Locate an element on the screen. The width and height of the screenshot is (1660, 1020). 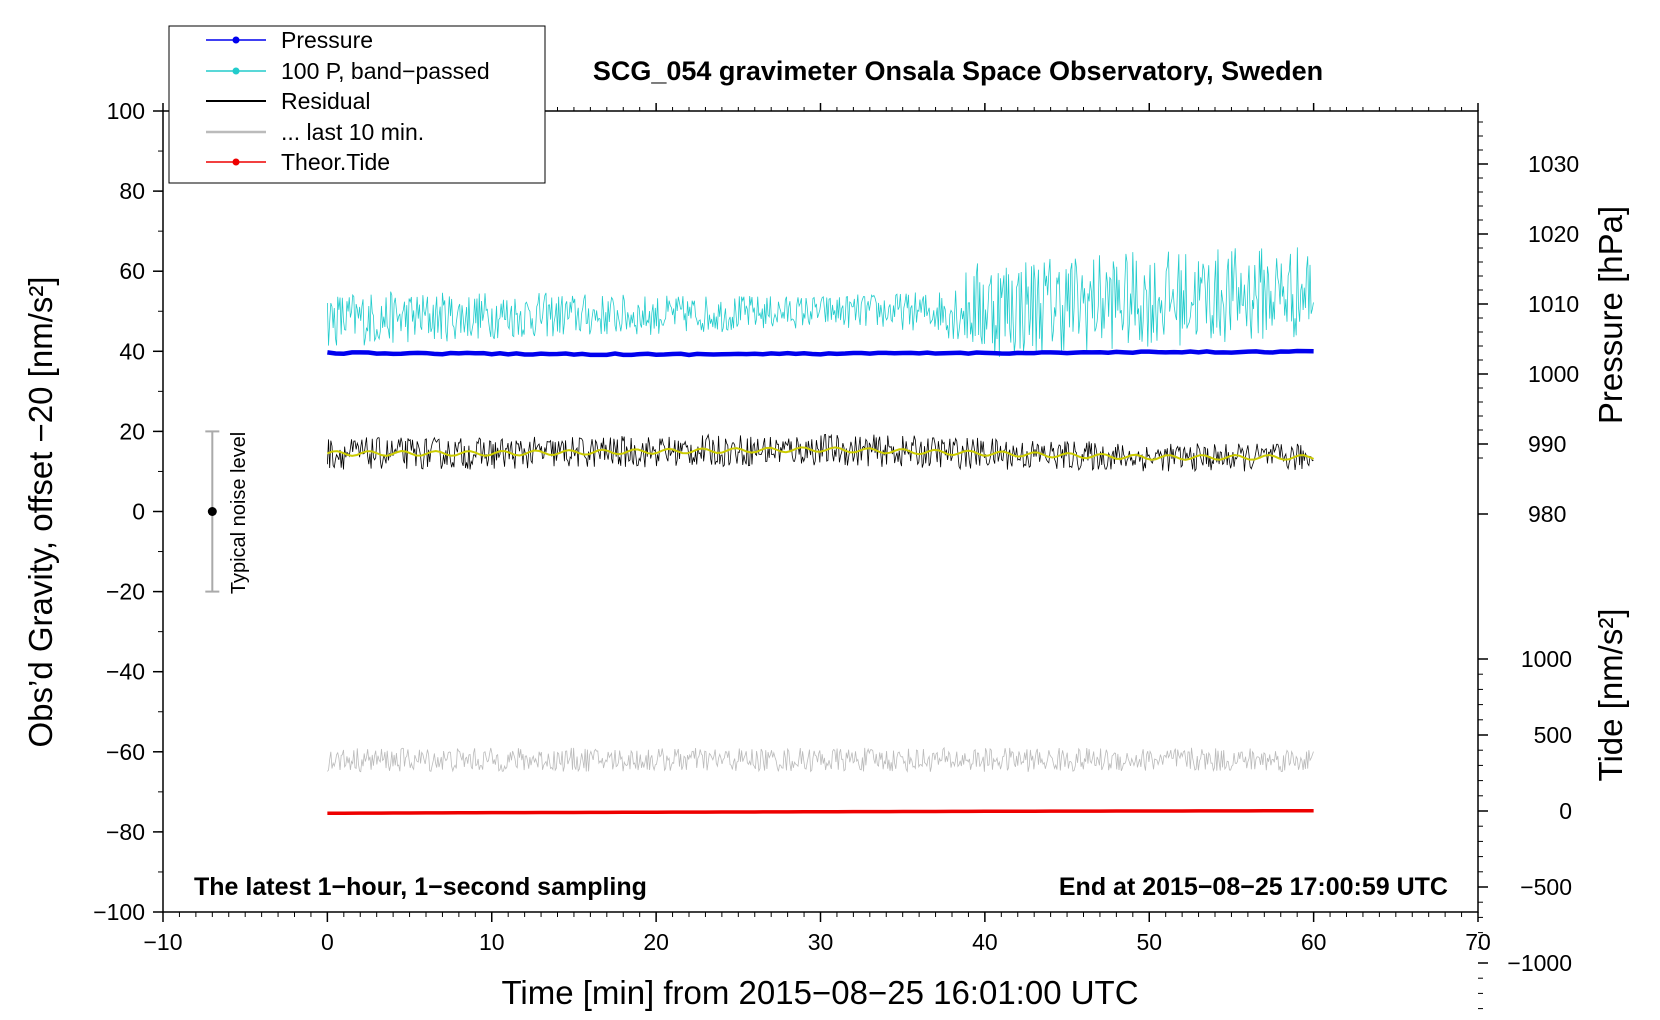
y-tick-label: −80 is located at coordinates (125, 832).